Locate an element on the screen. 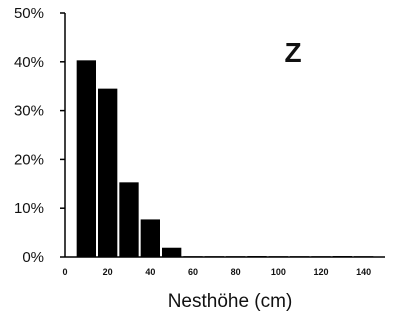 The height and width of the screenshot is (321, 399). y-tick-label: 20% is located at coordinates (29, 159).